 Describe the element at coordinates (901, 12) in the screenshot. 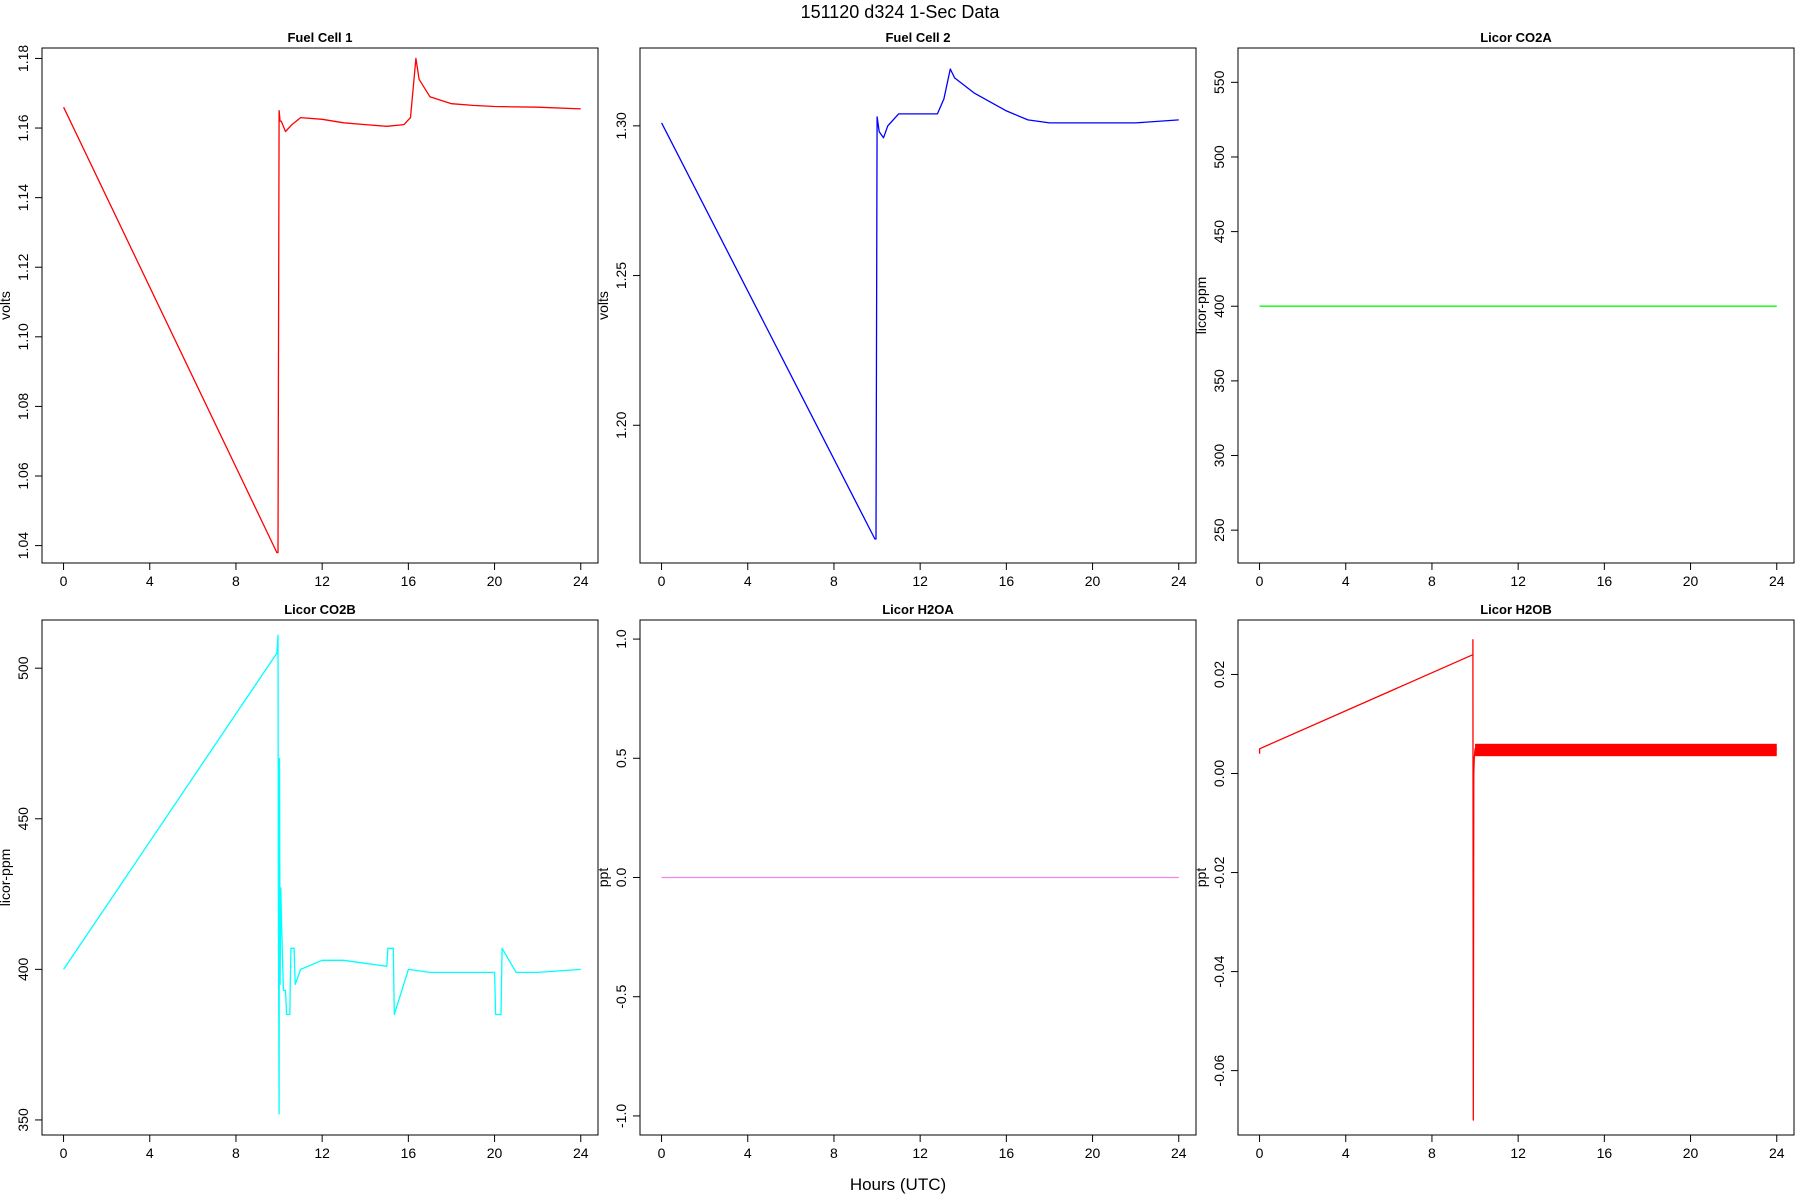

I see `figure-title: 151120 d324 1-Sec Data` at that location.